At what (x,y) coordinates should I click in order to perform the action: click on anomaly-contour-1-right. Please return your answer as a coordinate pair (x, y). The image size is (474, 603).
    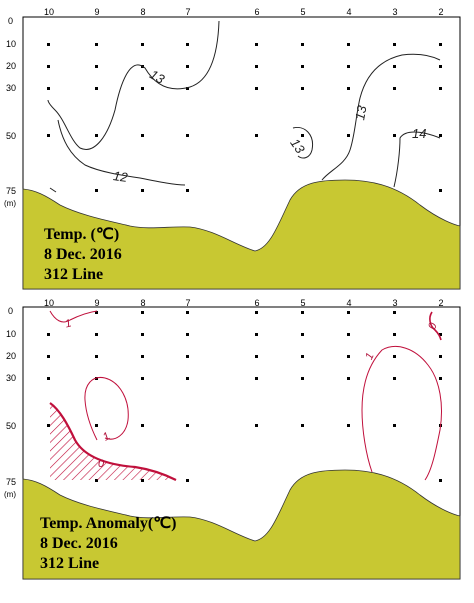
    Looking at the image, I should click on (401, 413).